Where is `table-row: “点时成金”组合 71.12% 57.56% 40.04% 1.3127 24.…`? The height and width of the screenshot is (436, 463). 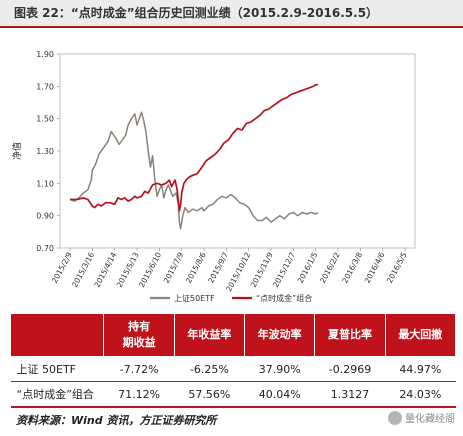
table-row: “点时成金”组合 71.12% 57.56% 40.04% 1.3127 24.… is located at coordinates (233, 394).